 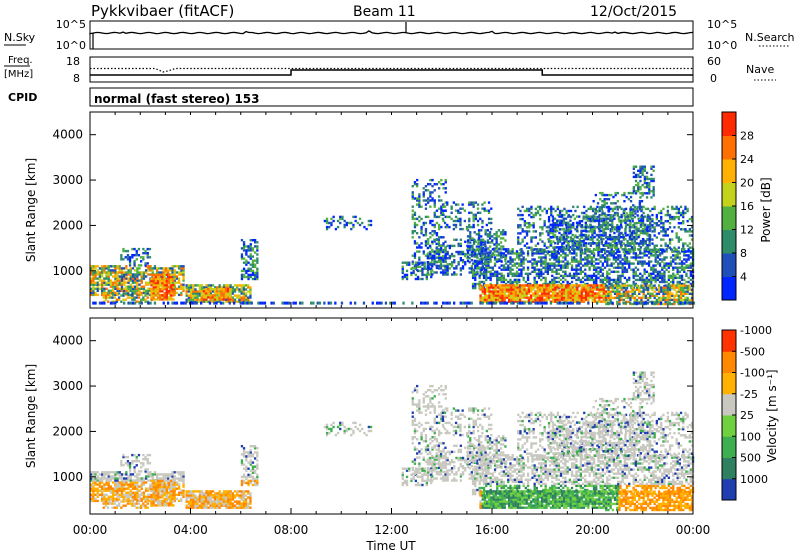 I want to click on frequency-panel, so click(x=391, y=69).